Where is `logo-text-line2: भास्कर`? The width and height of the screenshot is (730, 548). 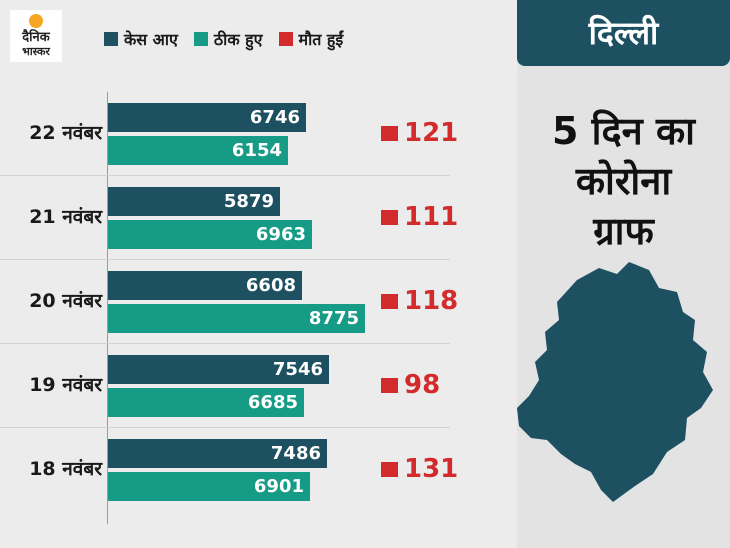 logo-text-line2: भास्कर is located at coordinates (36, 51).